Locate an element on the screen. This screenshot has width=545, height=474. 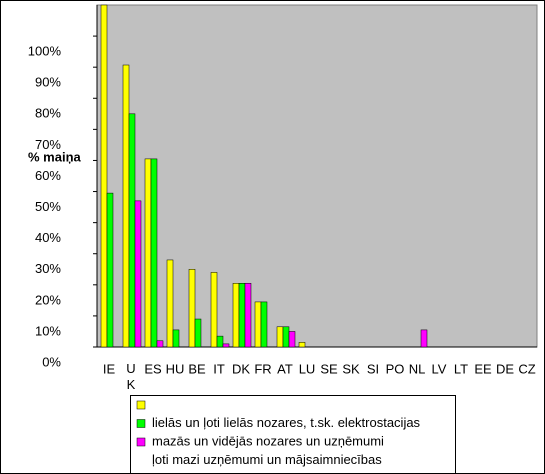
x-tick-label: DE is located at coordinates (505, 368).